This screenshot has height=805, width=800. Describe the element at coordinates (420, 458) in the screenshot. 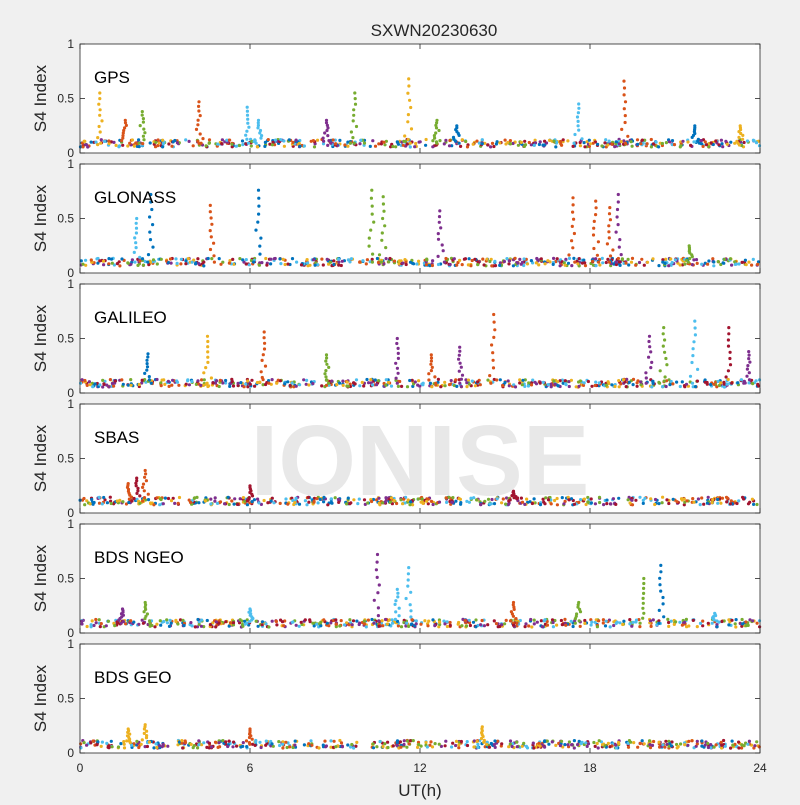

I see `plot-area` at that location.